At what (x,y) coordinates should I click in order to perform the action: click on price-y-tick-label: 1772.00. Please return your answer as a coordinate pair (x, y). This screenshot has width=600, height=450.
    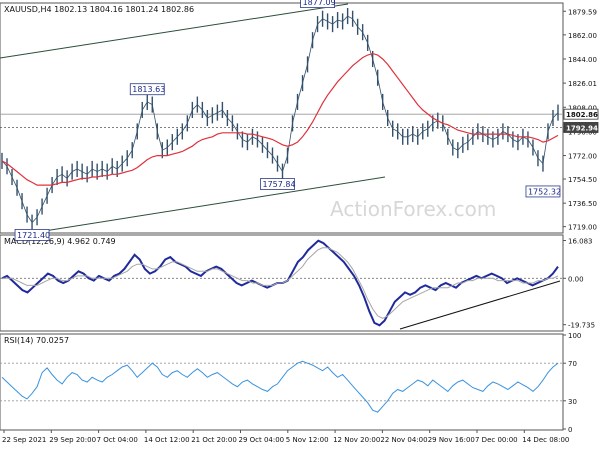
    Looking at the image, I should click on (582, 157).